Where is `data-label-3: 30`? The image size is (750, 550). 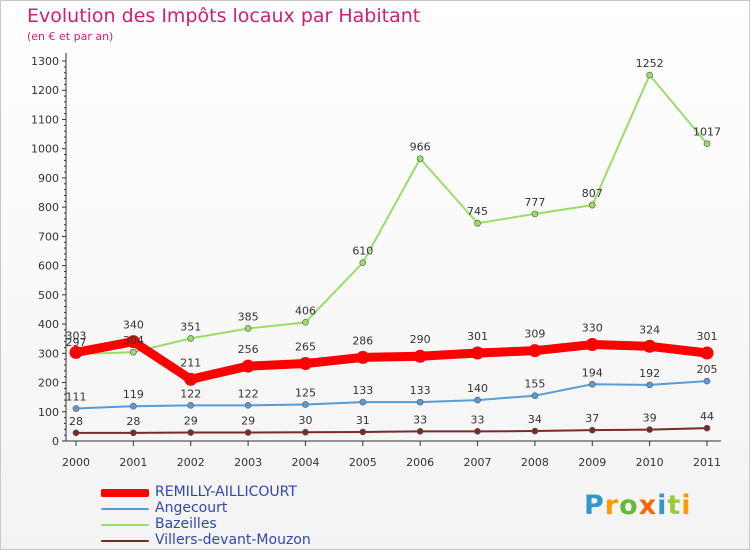
data-label-3: 30 is located at coordinates (305, 420).